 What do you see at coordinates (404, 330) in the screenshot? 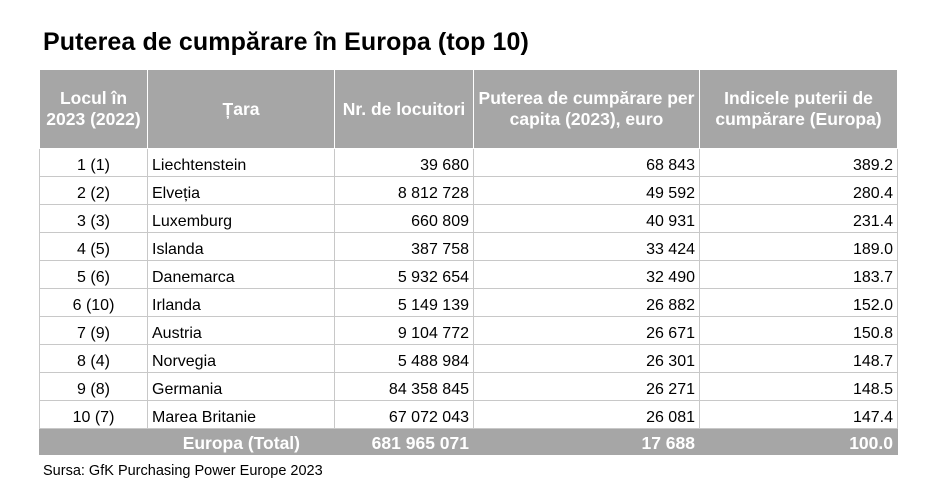
I see `cell-population: 9 104 772` at bounding box center [404, 330].